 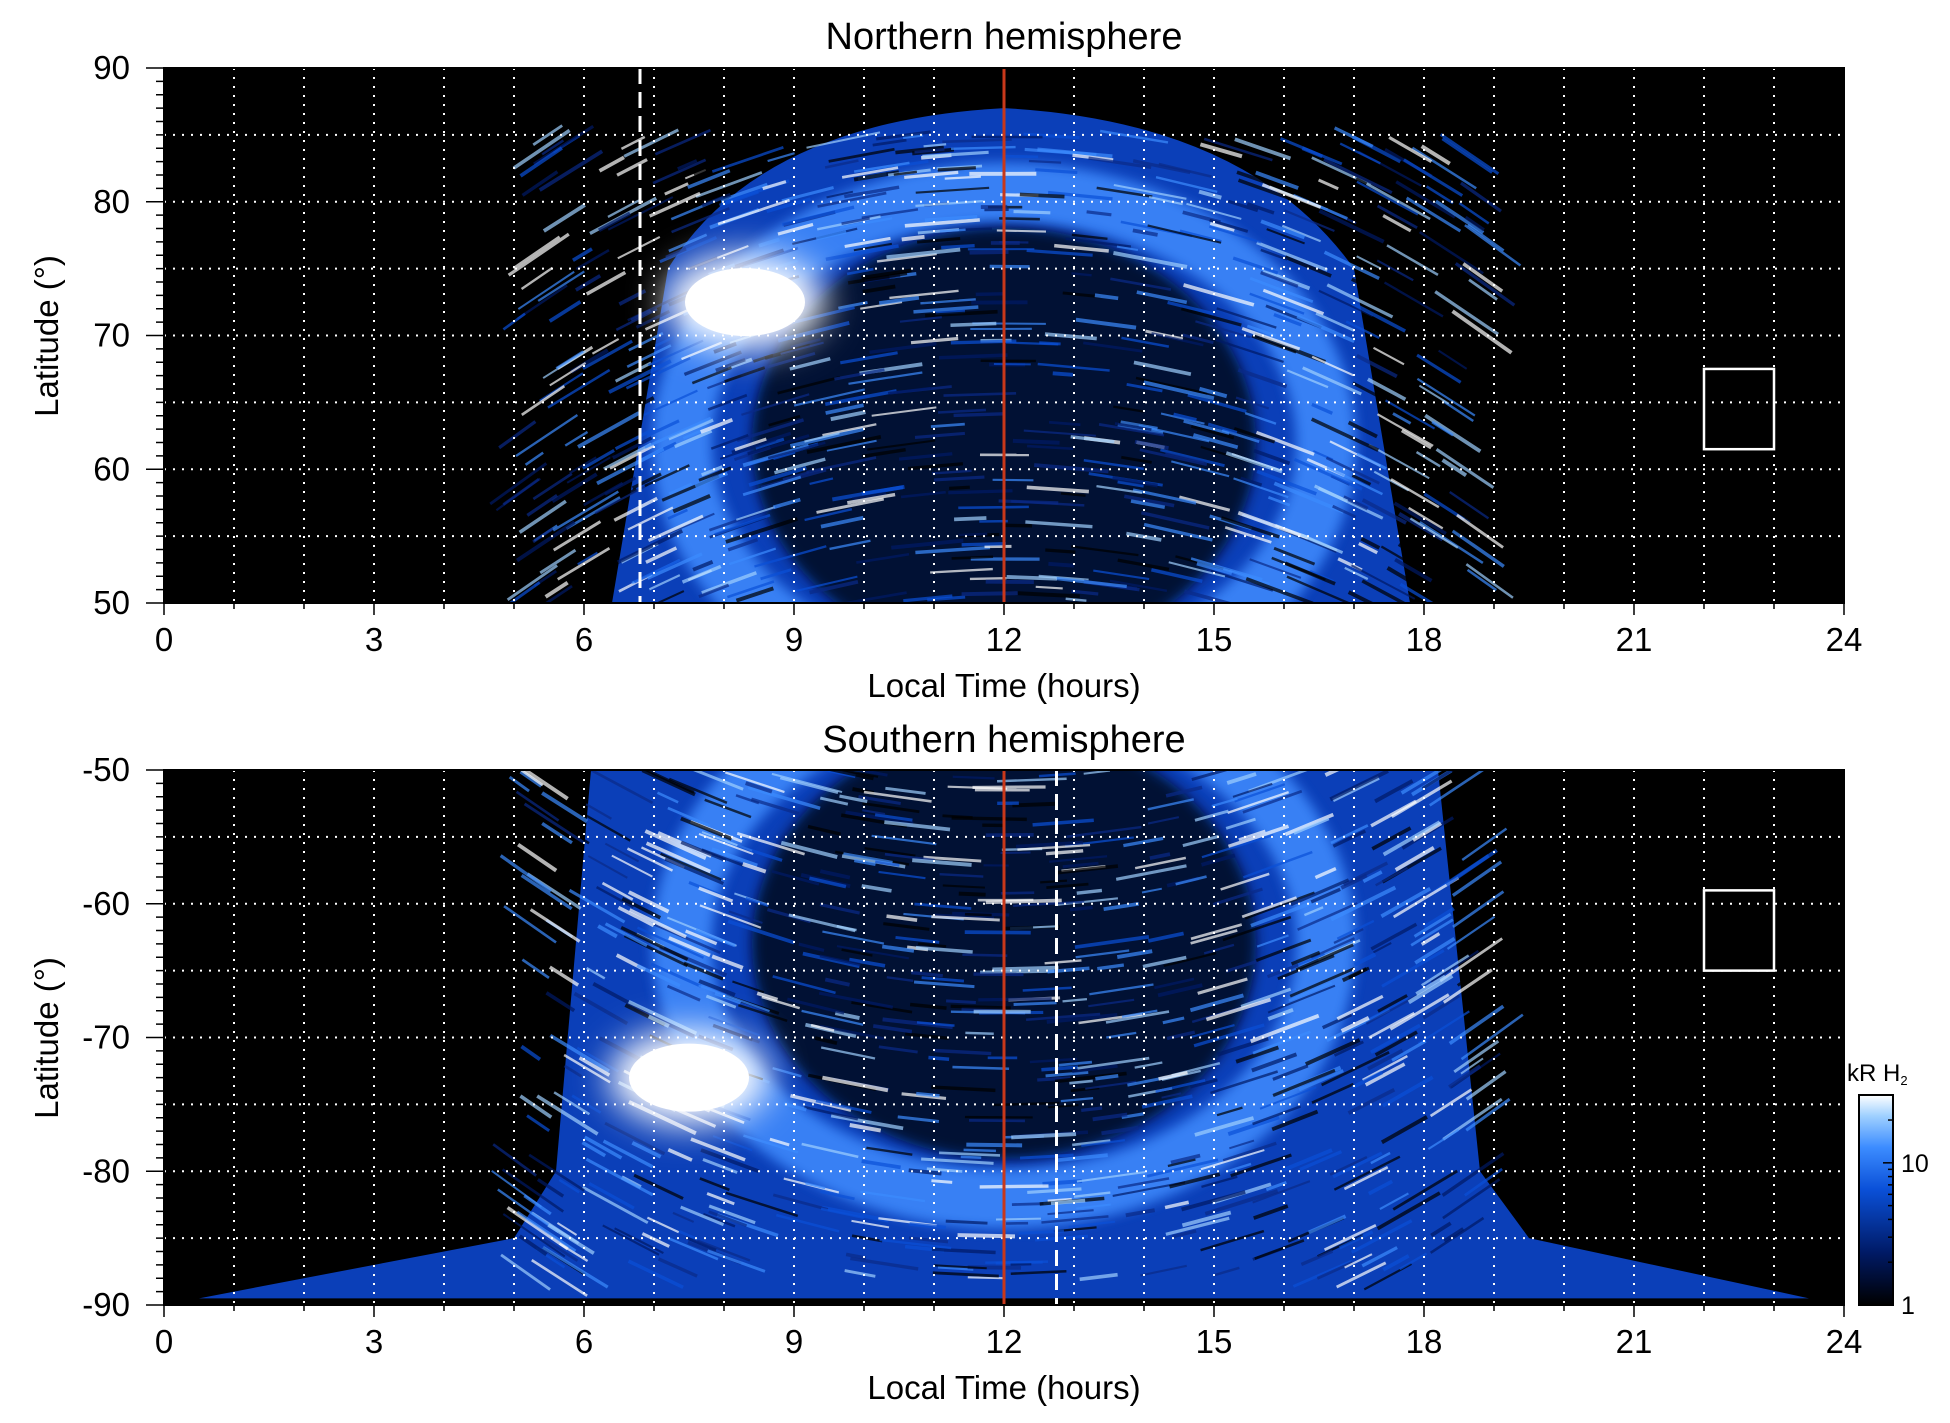 I want to click on south-x-tick-label: 21, so click(x=1634, y=1341).